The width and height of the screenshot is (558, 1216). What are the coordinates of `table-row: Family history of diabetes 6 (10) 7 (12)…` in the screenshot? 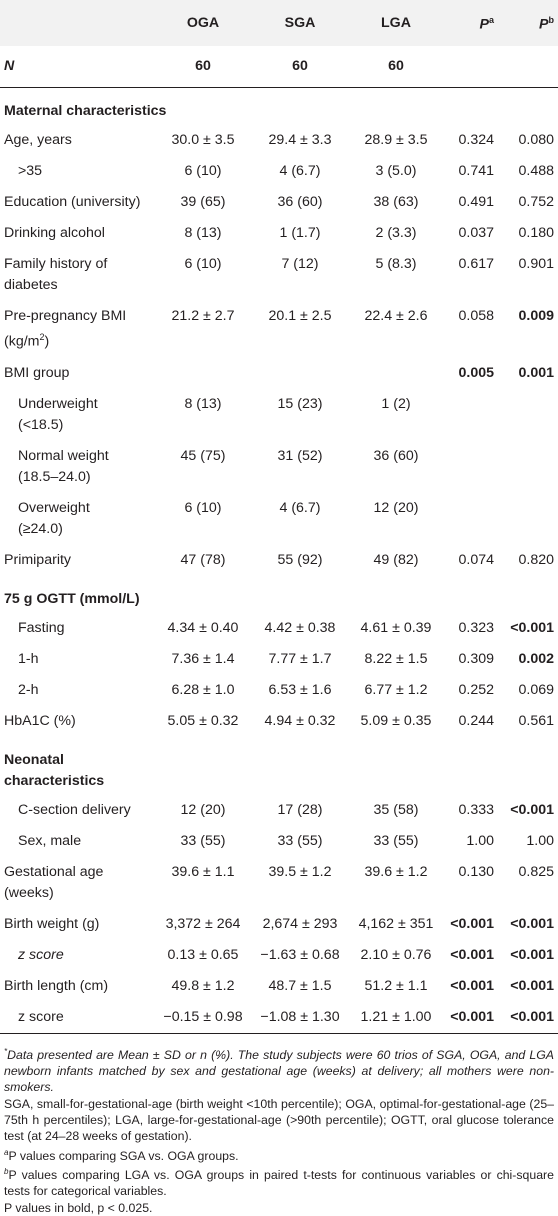 It's located at (279, 274).